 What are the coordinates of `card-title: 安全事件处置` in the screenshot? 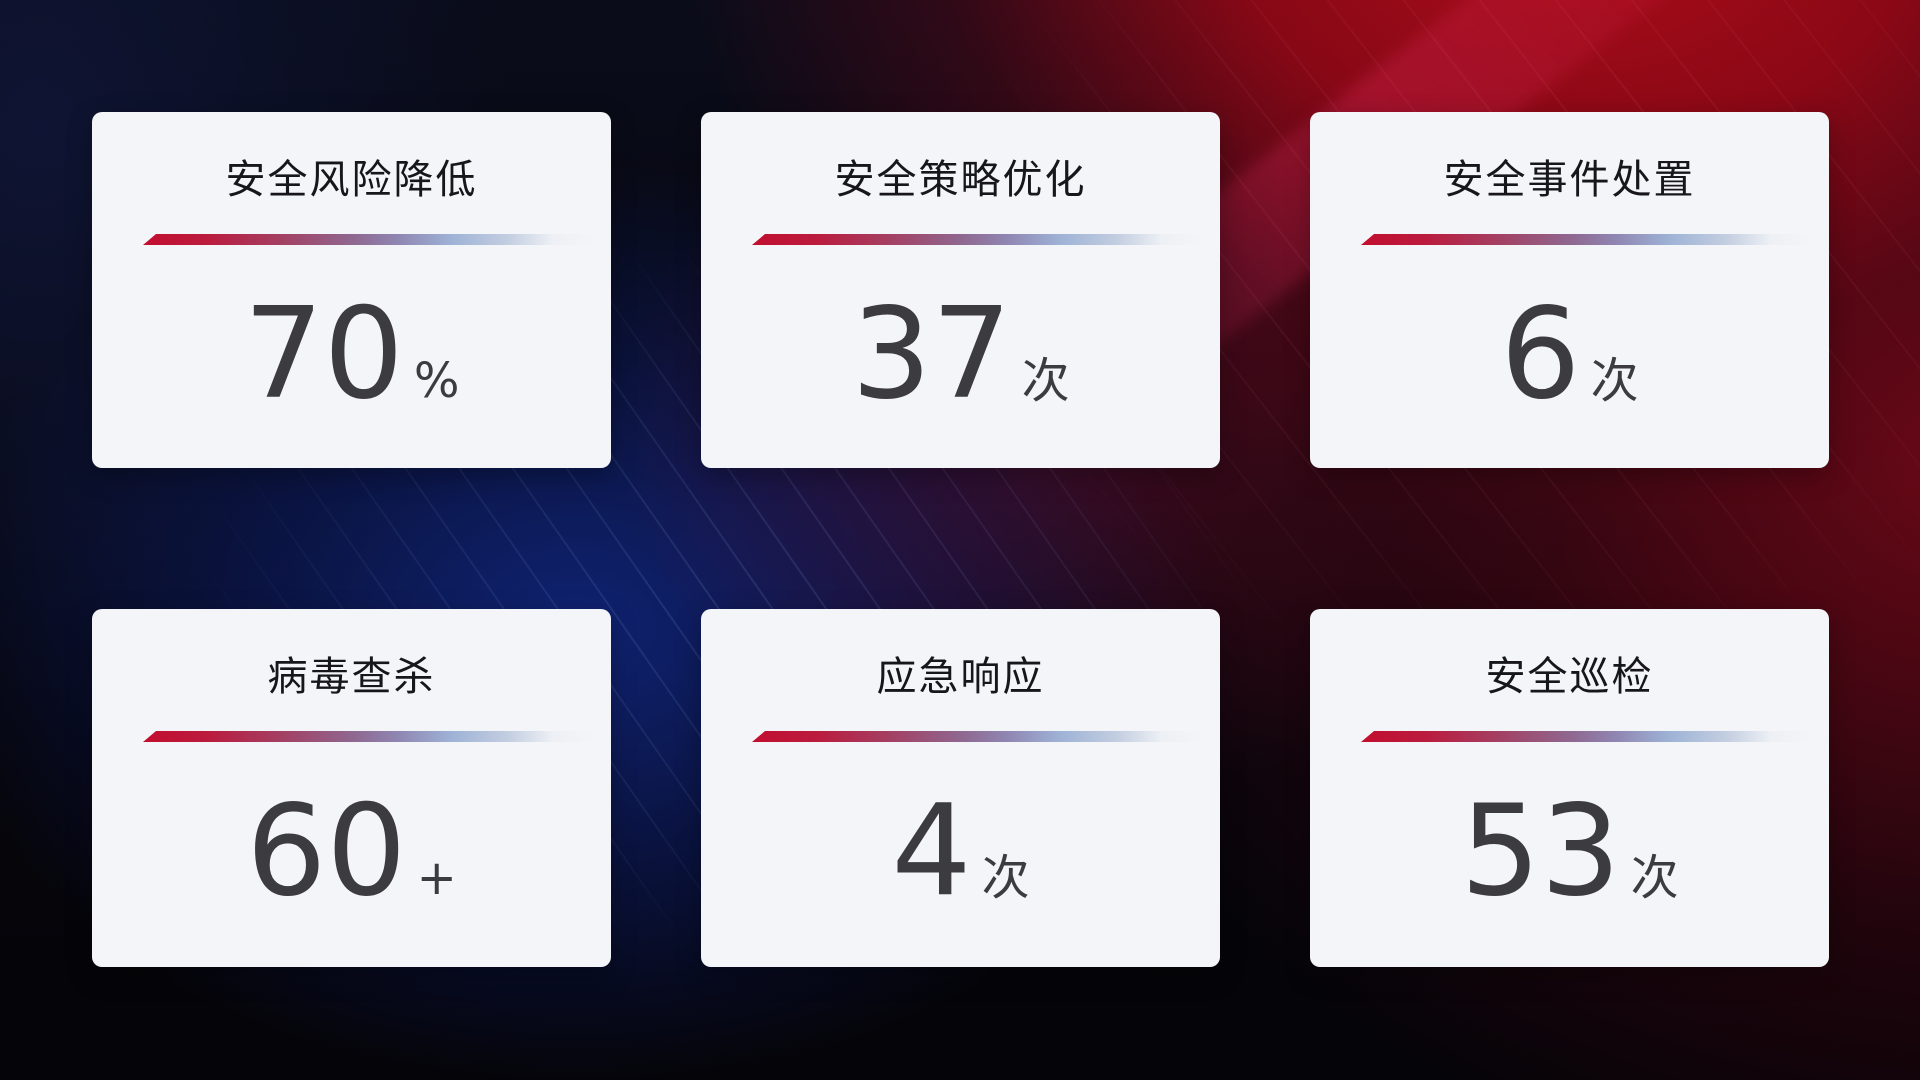 It's located at (1569, 180).